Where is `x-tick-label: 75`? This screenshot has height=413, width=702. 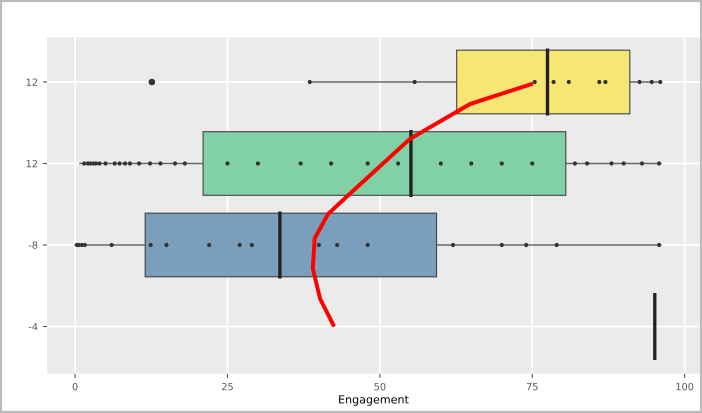 x-tick-label: 75 is located at coordinates (532, 386).